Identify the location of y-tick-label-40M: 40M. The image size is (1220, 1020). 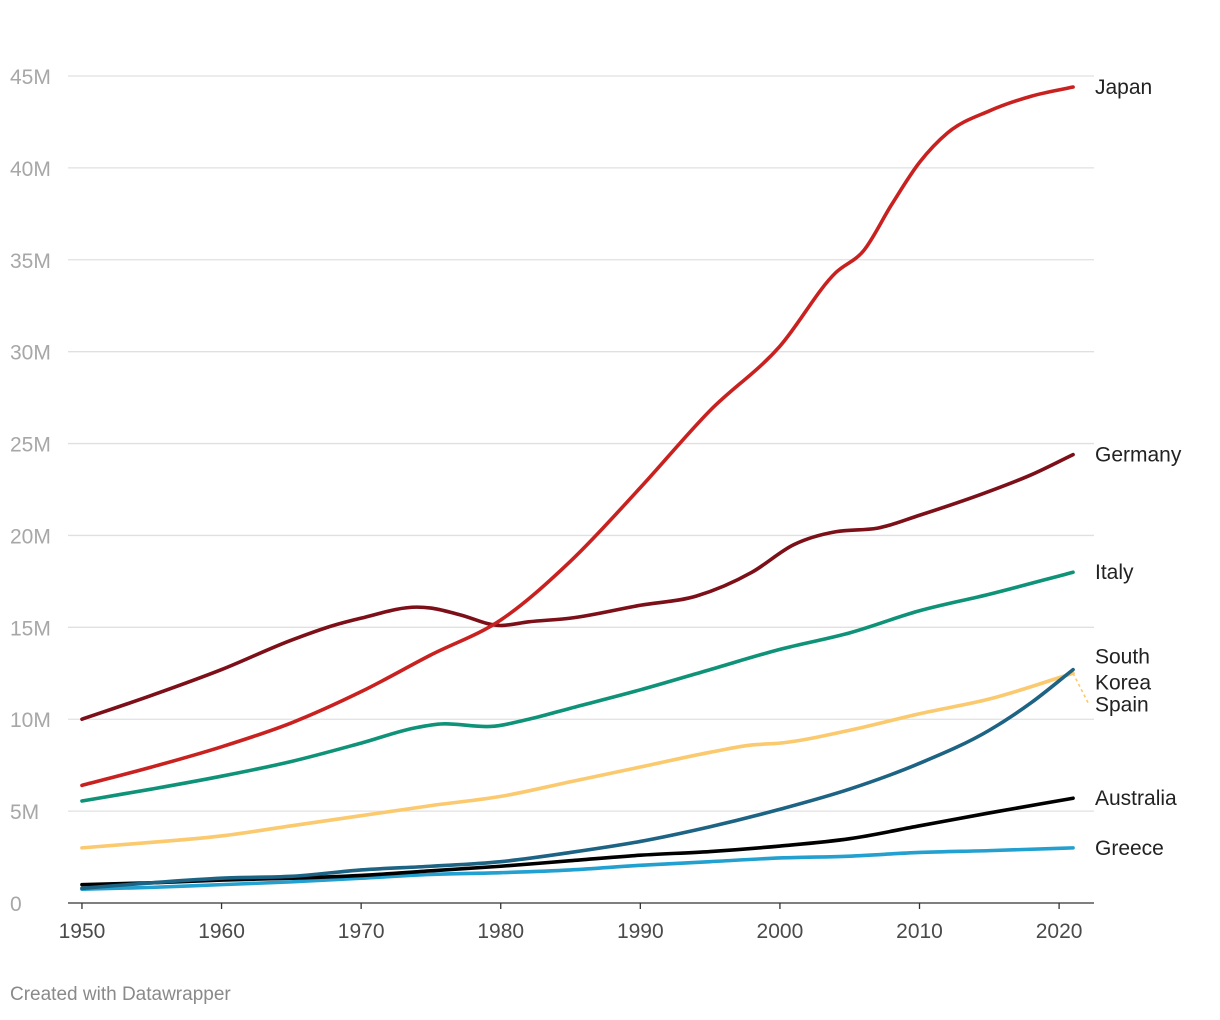
(30, 169).